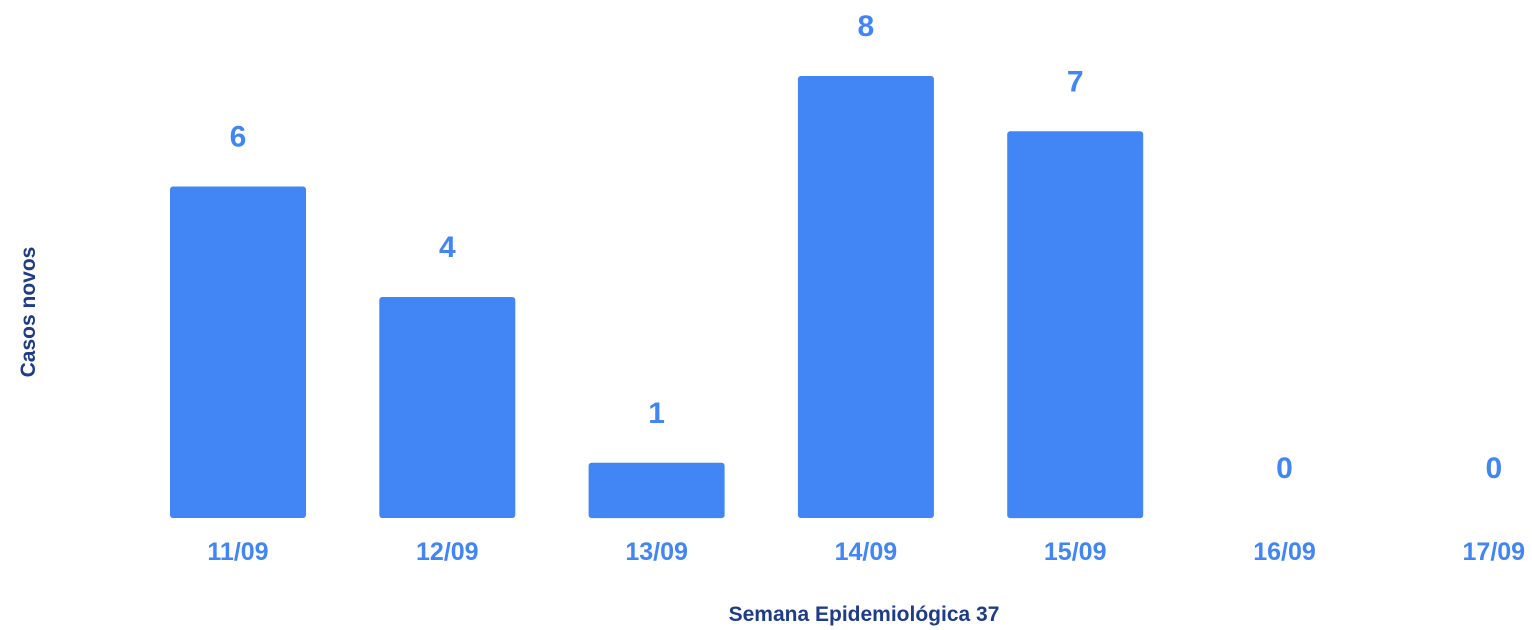  I want to click on x-tick-labels-group: 11/09 12/09 13/09 14/09 15/09 16/09 17/09, so click(866, 552).